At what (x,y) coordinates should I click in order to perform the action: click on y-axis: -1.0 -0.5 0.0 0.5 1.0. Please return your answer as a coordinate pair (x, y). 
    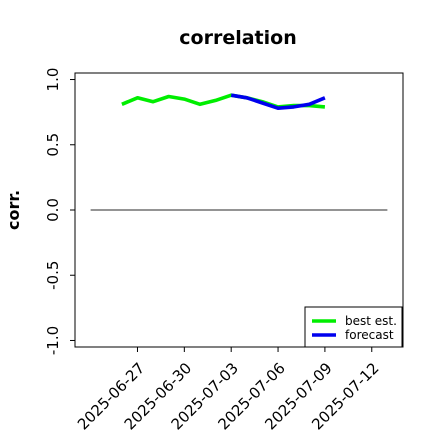
    Looking at the image, I should click on (59, 211).